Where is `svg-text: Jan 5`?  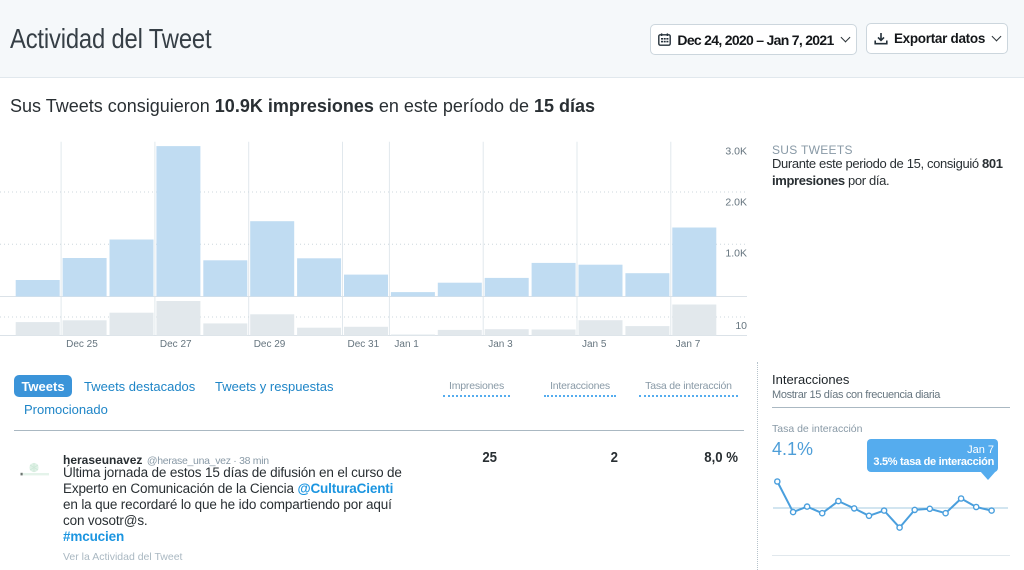 svg-text: Jan 5 is located at coordinates (594, 344).